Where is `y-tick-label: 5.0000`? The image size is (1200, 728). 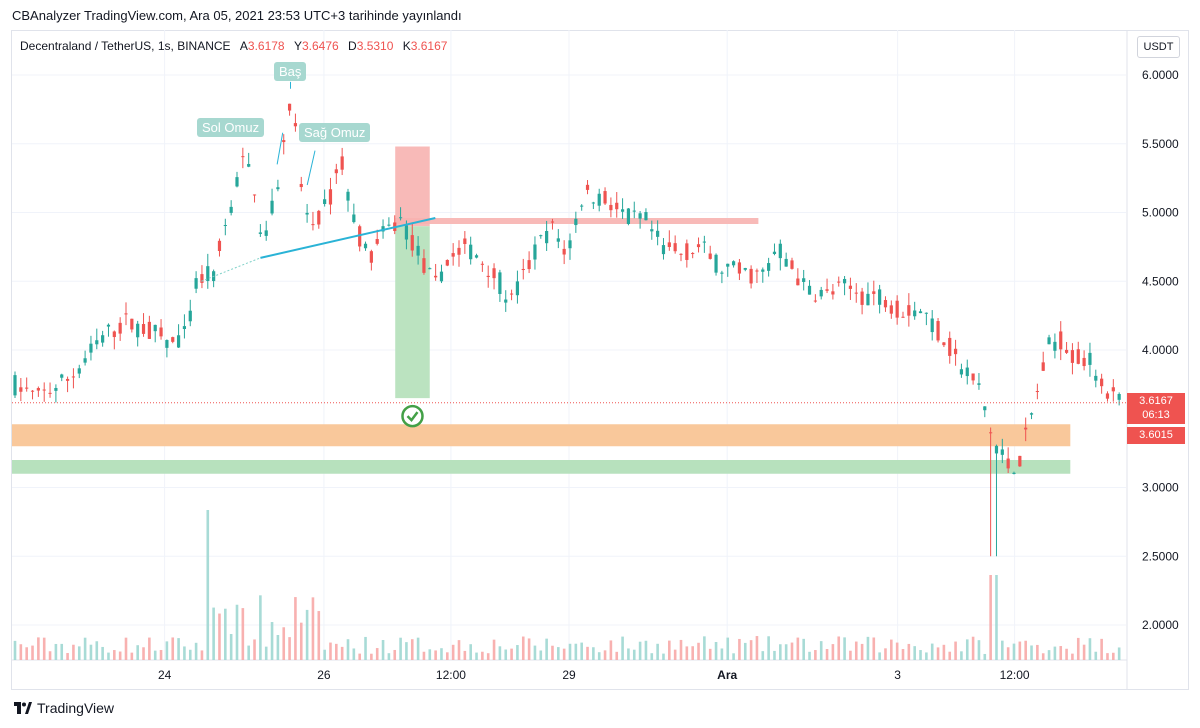
y-tick-label: 5.0000 is located at coordinates (1160, 213).